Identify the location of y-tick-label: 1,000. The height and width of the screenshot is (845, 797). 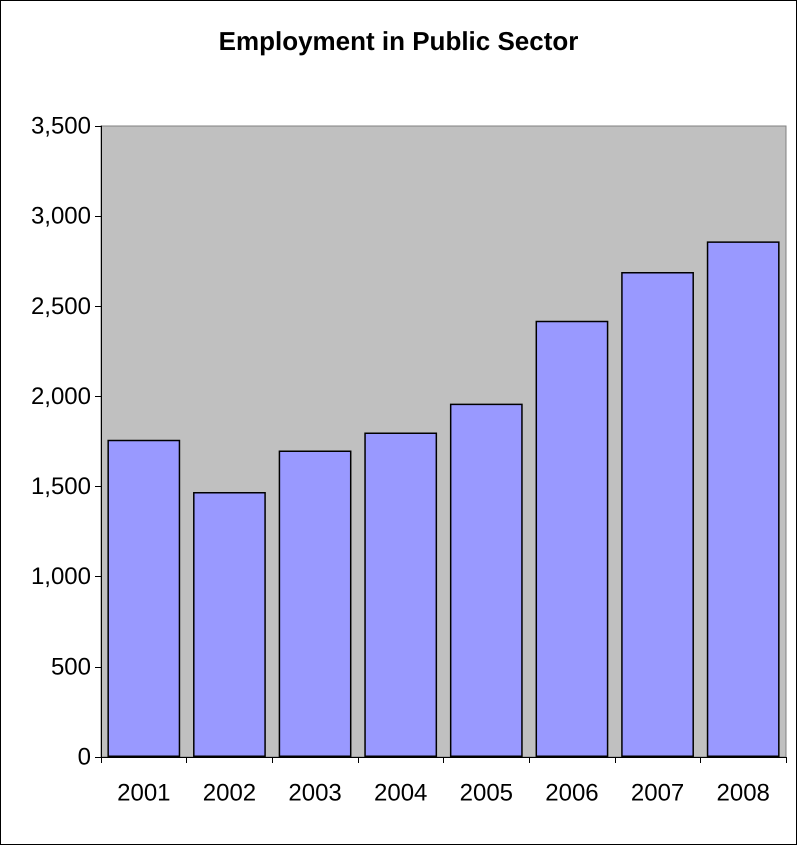
(60, 576).